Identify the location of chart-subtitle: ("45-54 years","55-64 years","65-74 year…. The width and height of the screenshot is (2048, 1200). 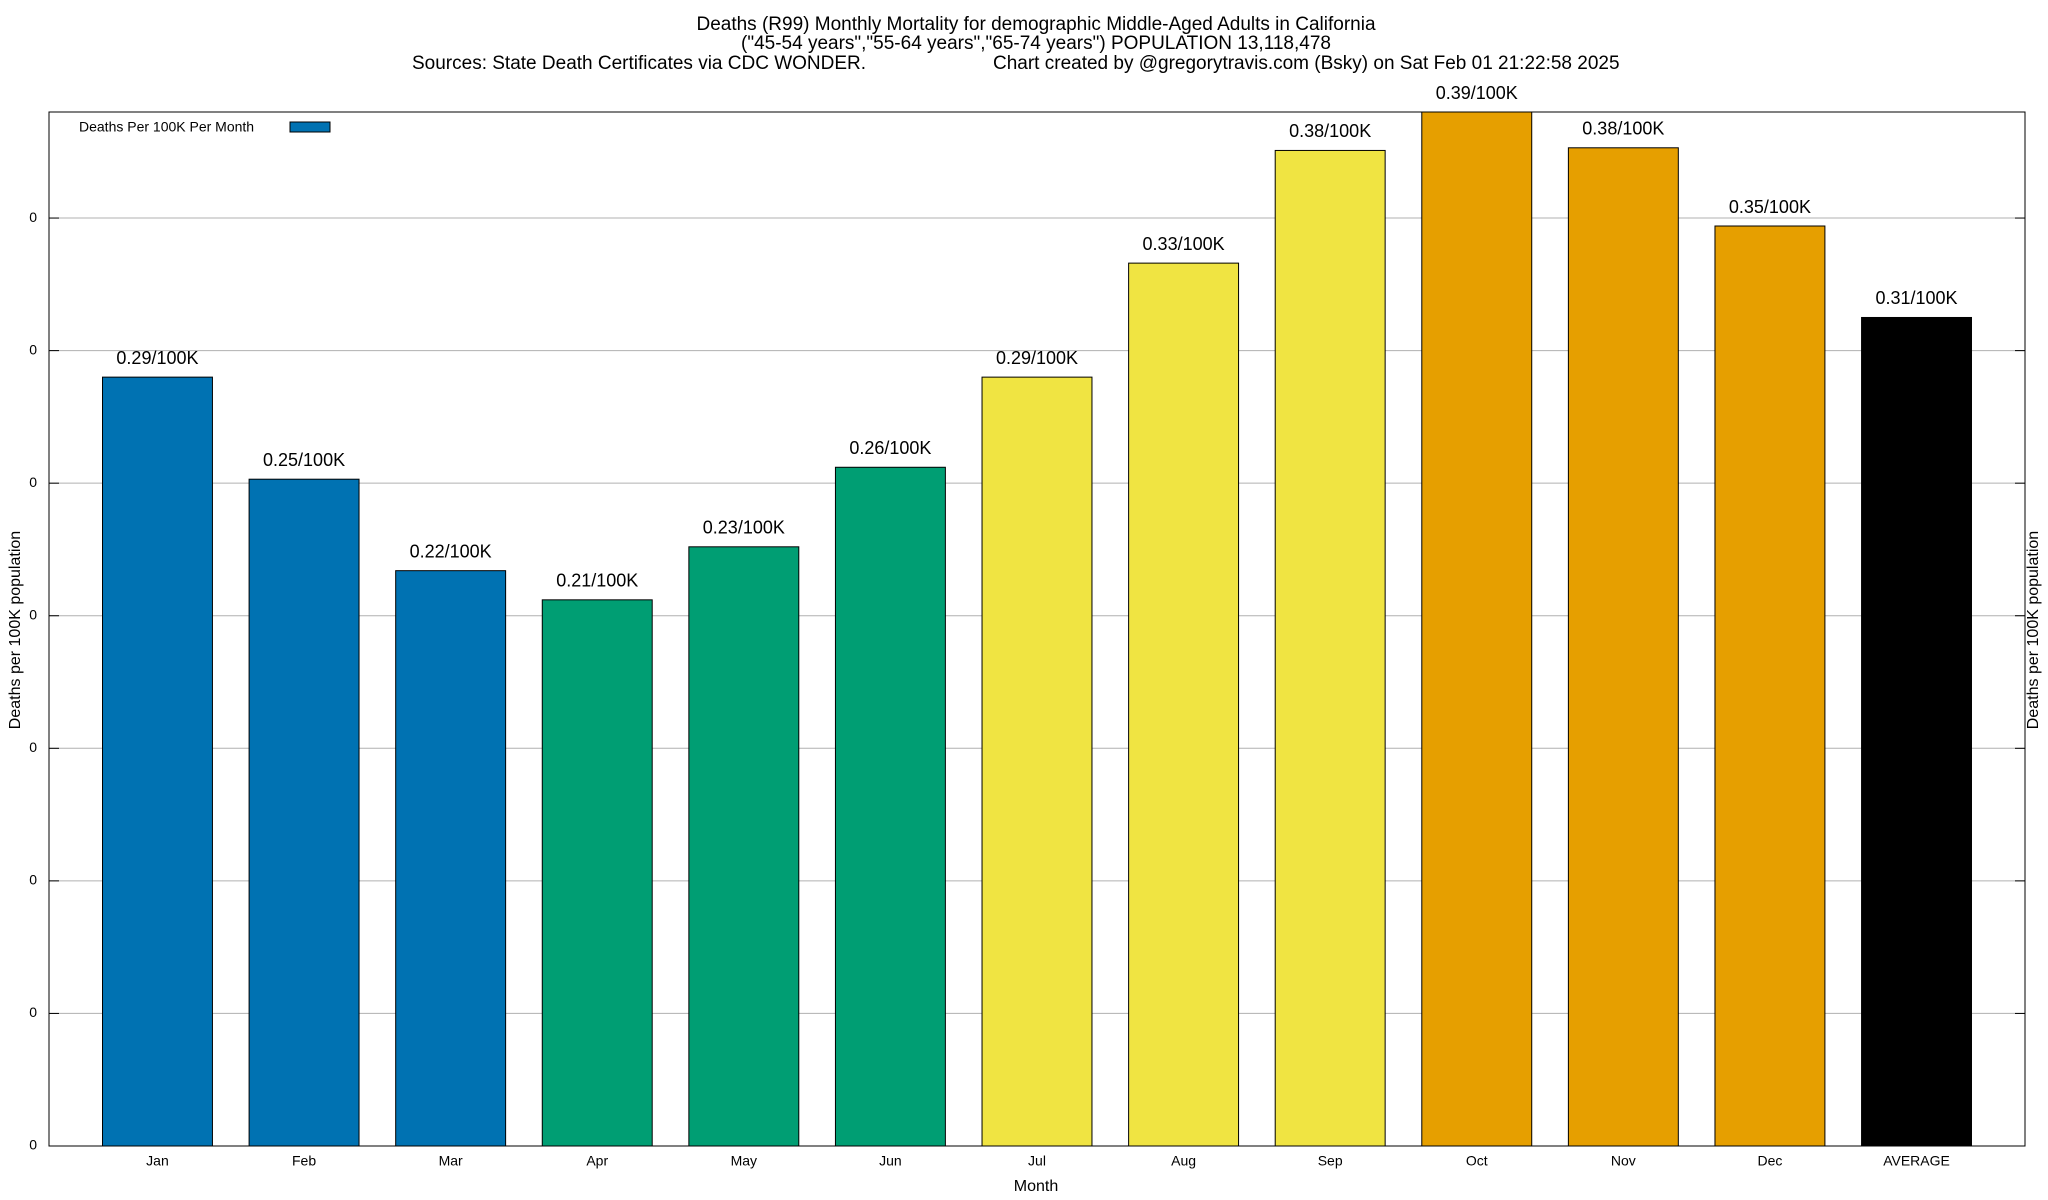
(1036, 43).